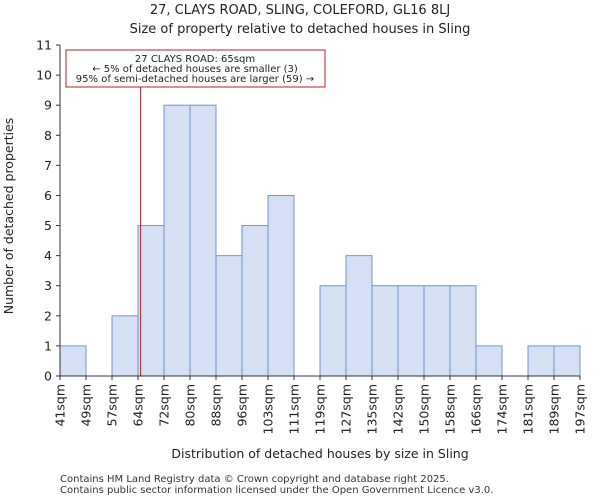  What do you see at coordinates (48, 345) in the screenshot?
I see `y-tick-label: 1` at bounding box center [48, 345].